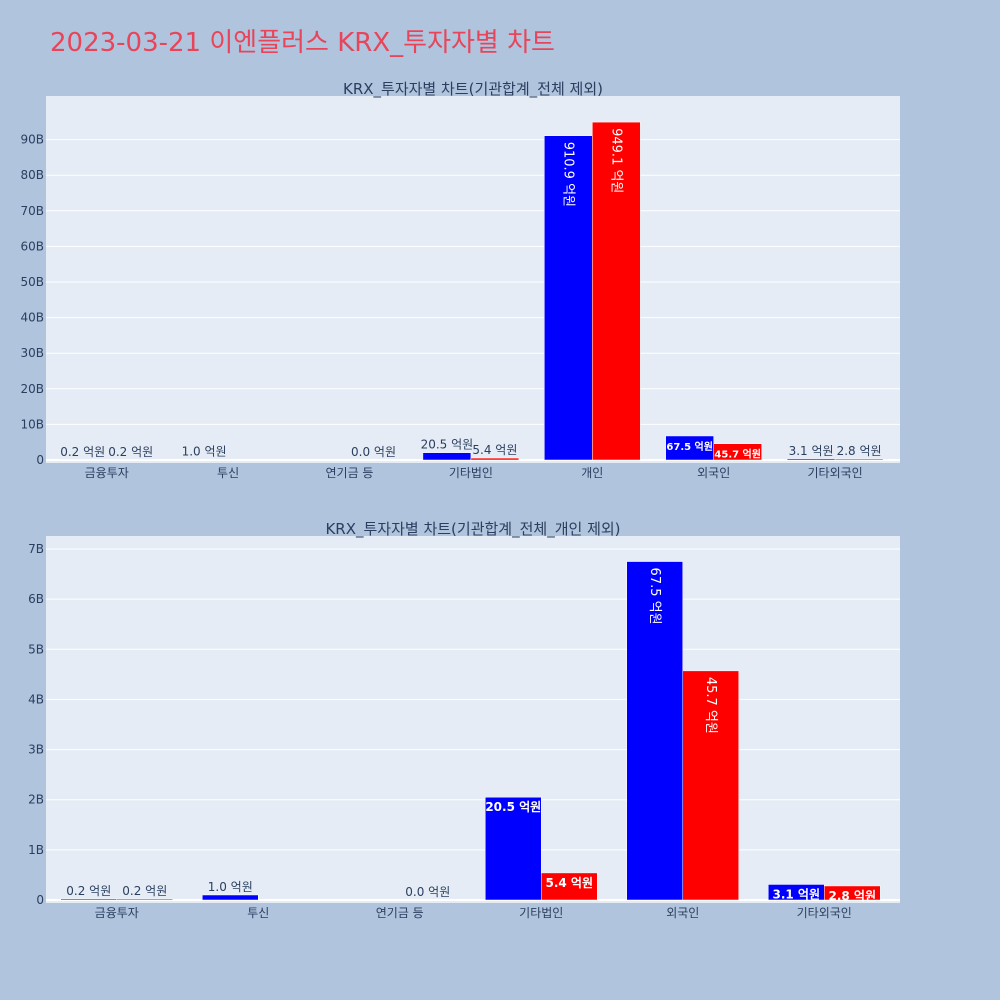  I want to click on y-tick-label: 1B, so click(36, 850).